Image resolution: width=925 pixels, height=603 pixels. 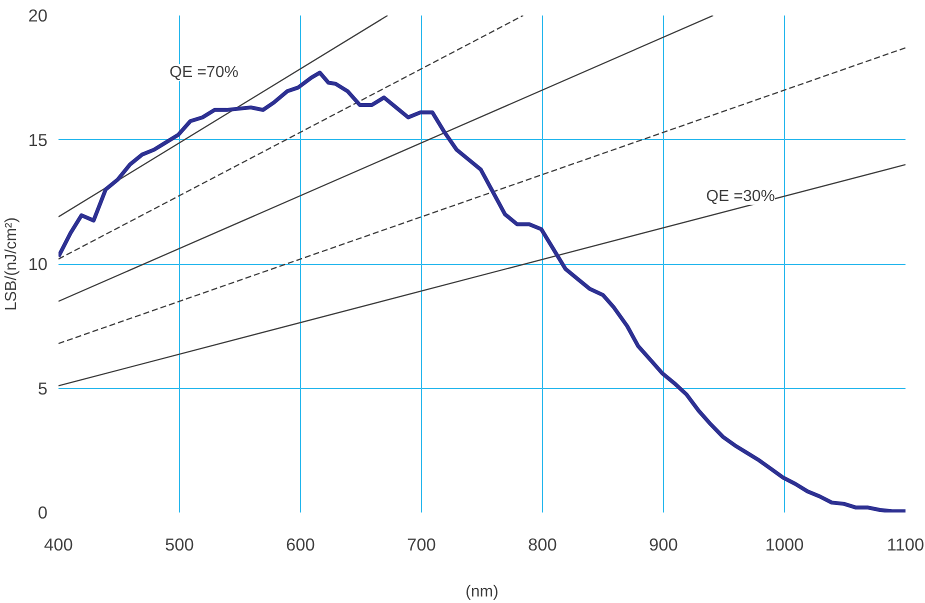 What do you see at coordinates (43, 388) in the screenshot?
I see `y-tick-label: 5` at bounding box center [43, 388].